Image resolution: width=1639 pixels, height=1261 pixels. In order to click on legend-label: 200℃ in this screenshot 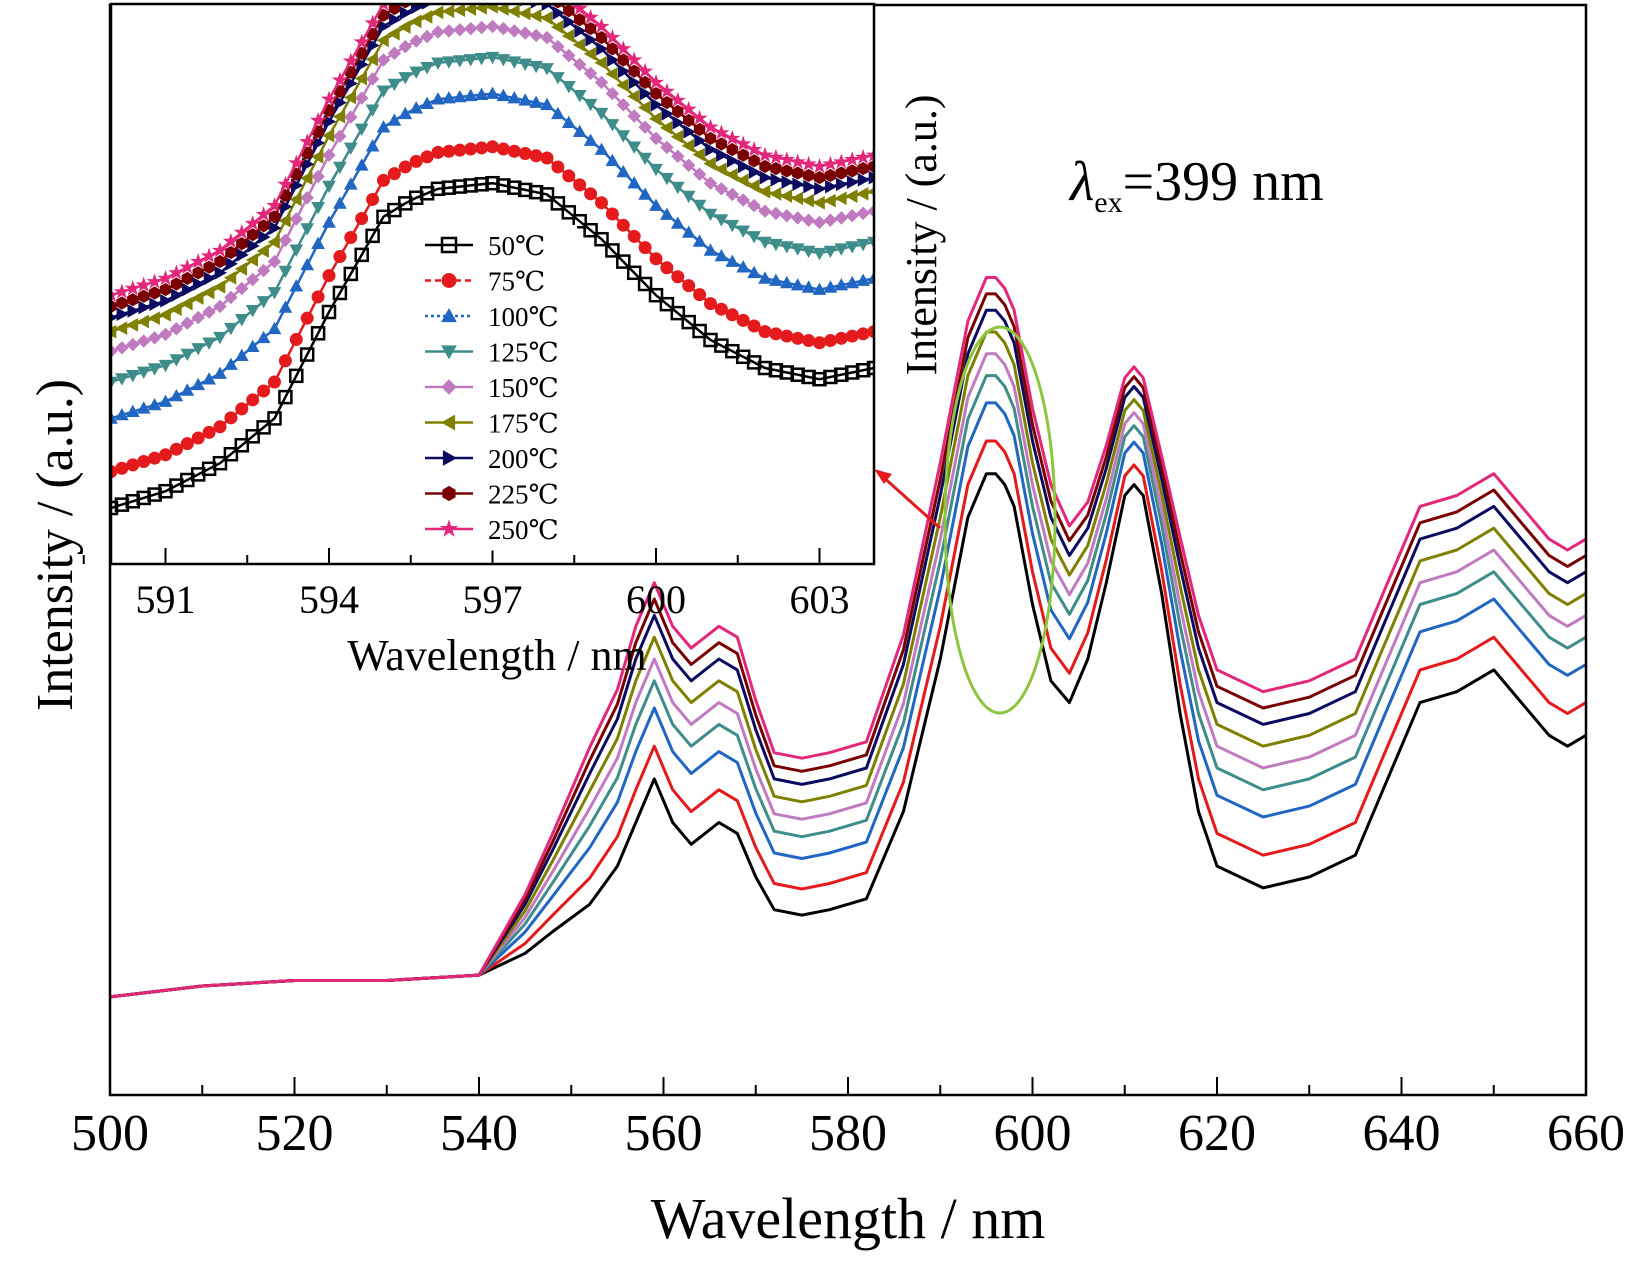, I will do `click(523, 459)`.